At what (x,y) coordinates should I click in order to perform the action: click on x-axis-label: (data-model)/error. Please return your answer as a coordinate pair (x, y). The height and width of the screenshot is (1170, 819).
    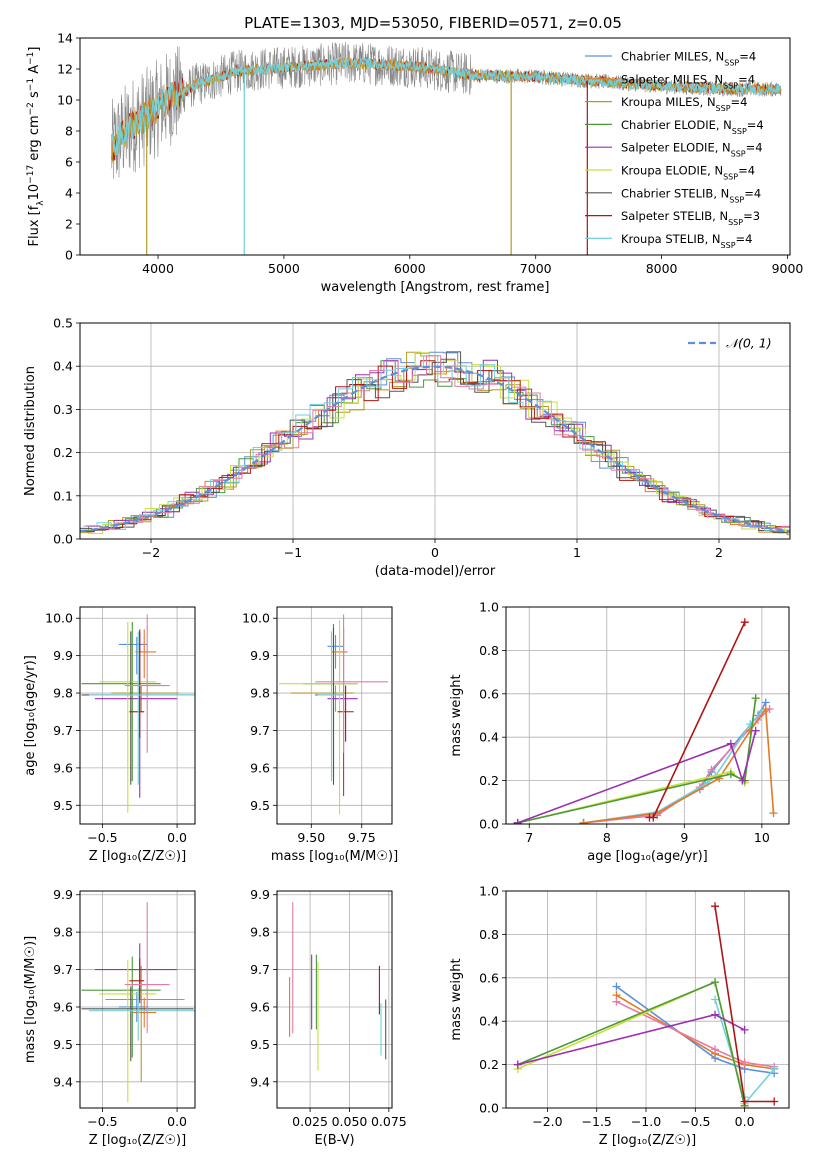
    Looking at the image, I should click on (435, 571).